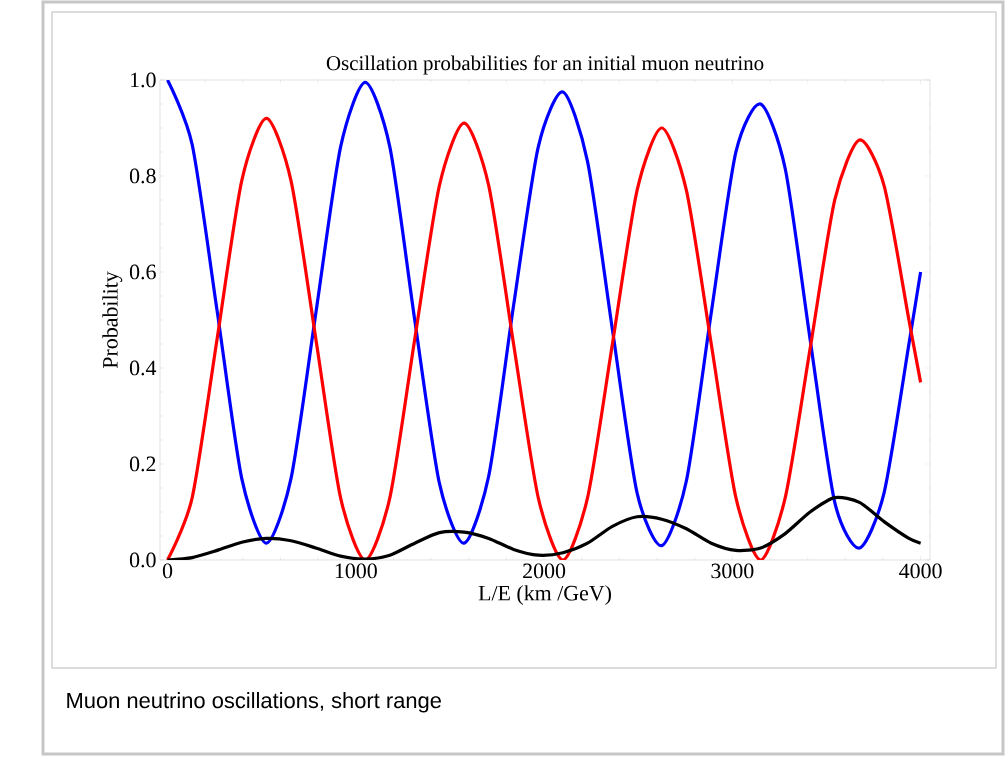 The height and width of the screenshot is (758, 1006). What do you see at coordinates (112, 320) in the screenshot?
I see `y-axis-title: Probability` at bounding box center [112, 320].